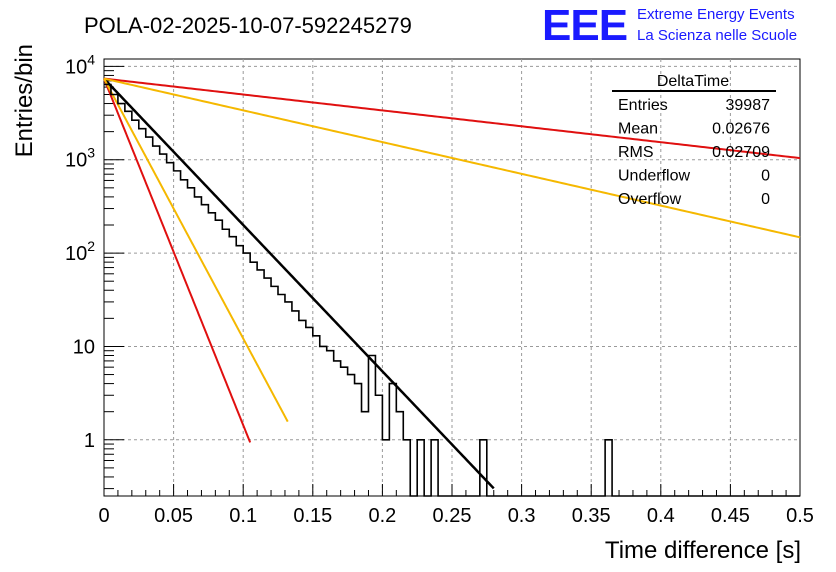 This screenshot has width=836, height=572. Describe the element at coordinates (243, 516) in the screenshot. I see `x-tick-label: 0.1` at that location.